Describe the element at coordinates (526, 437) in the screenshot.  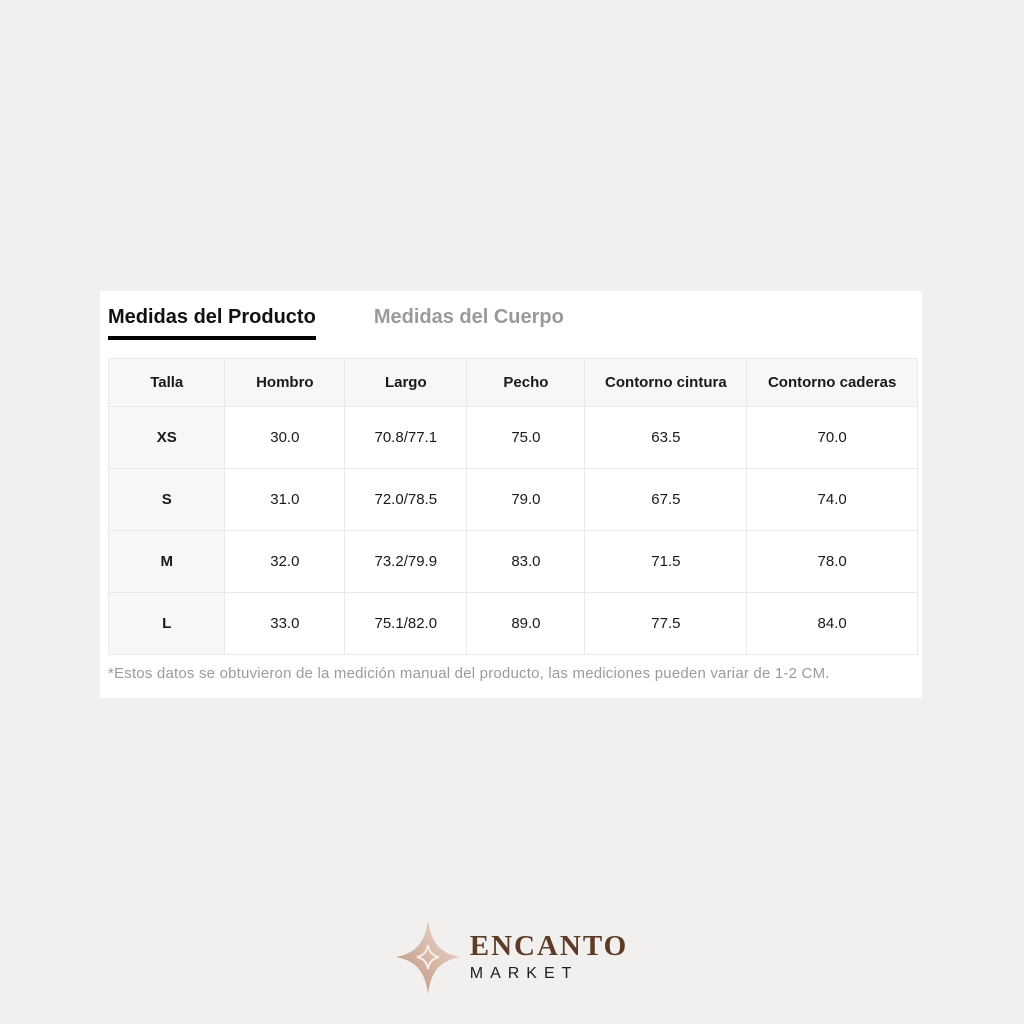
I see `measurement-cell: 75.0` at that location.